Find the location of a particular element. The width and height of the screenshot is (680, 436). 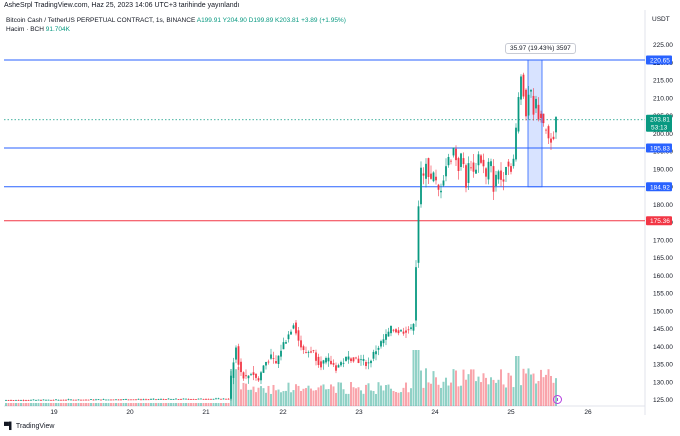

price-line-tag-label: 220.65 is located at coordinates (660, 60).